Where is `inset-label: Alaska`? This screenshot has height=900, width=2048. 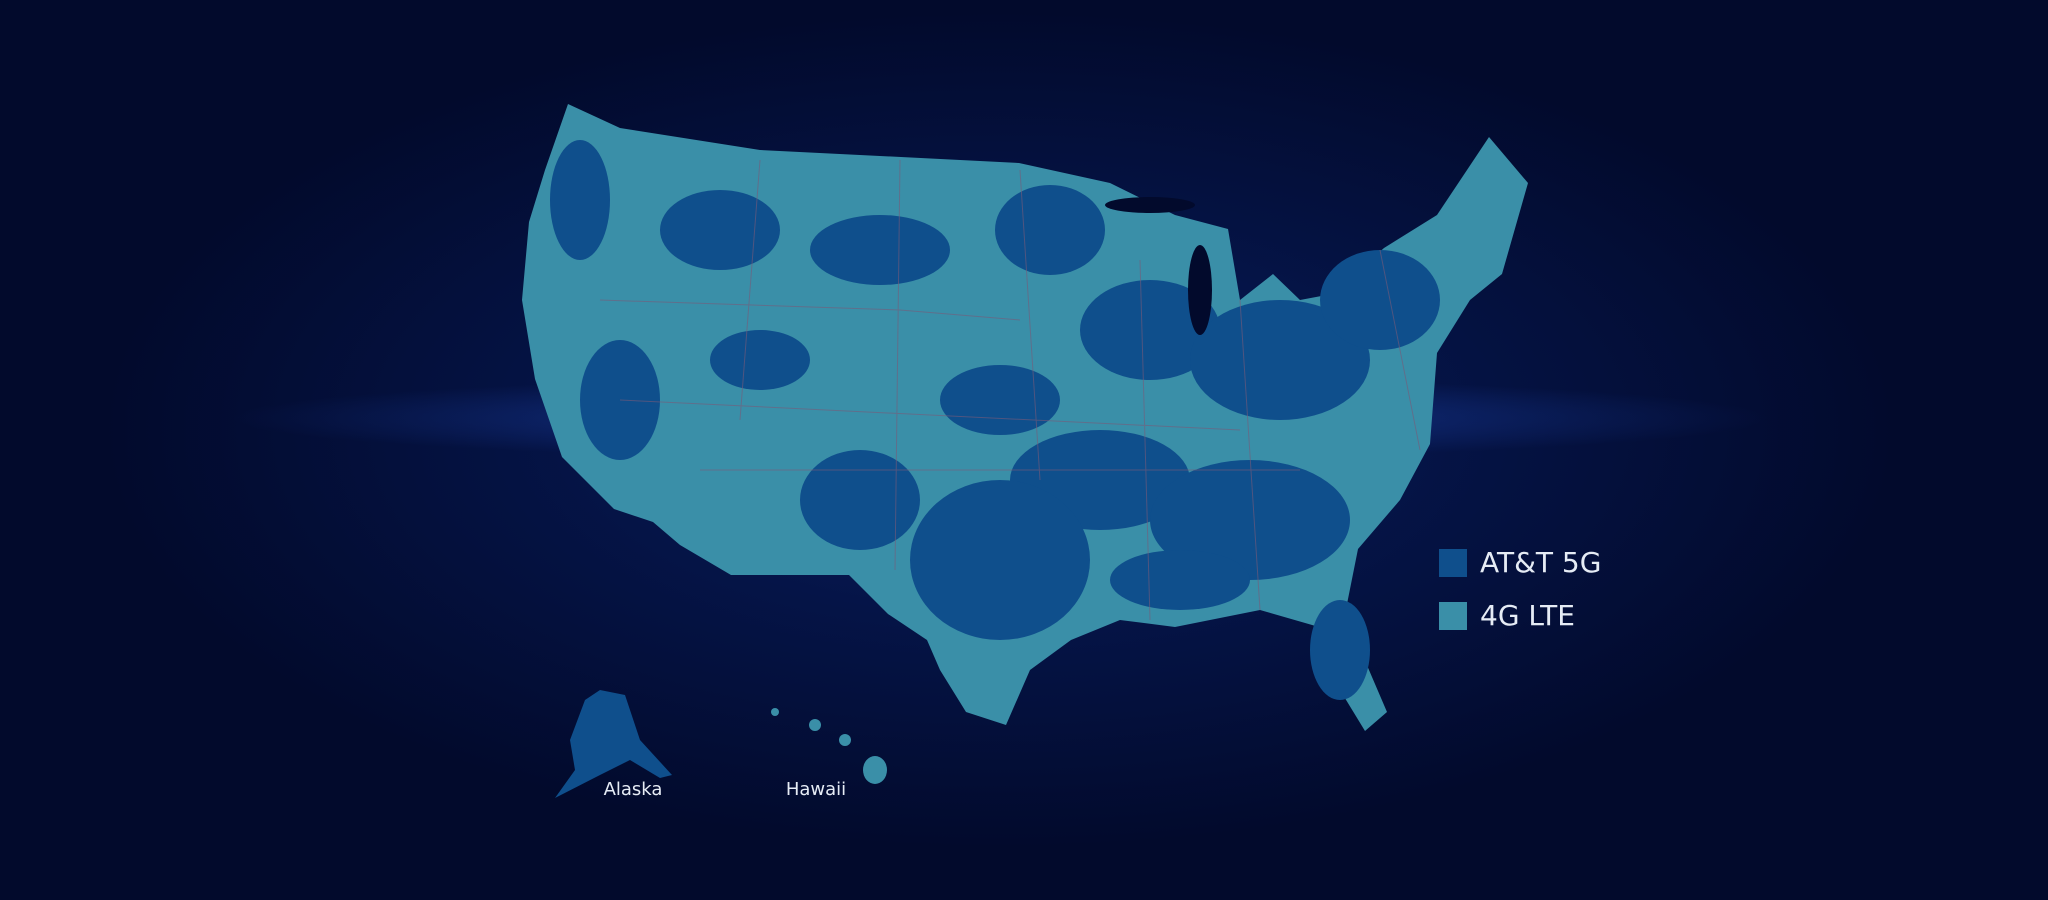 inset-label: Alaska is located at coordinates (633, 789).